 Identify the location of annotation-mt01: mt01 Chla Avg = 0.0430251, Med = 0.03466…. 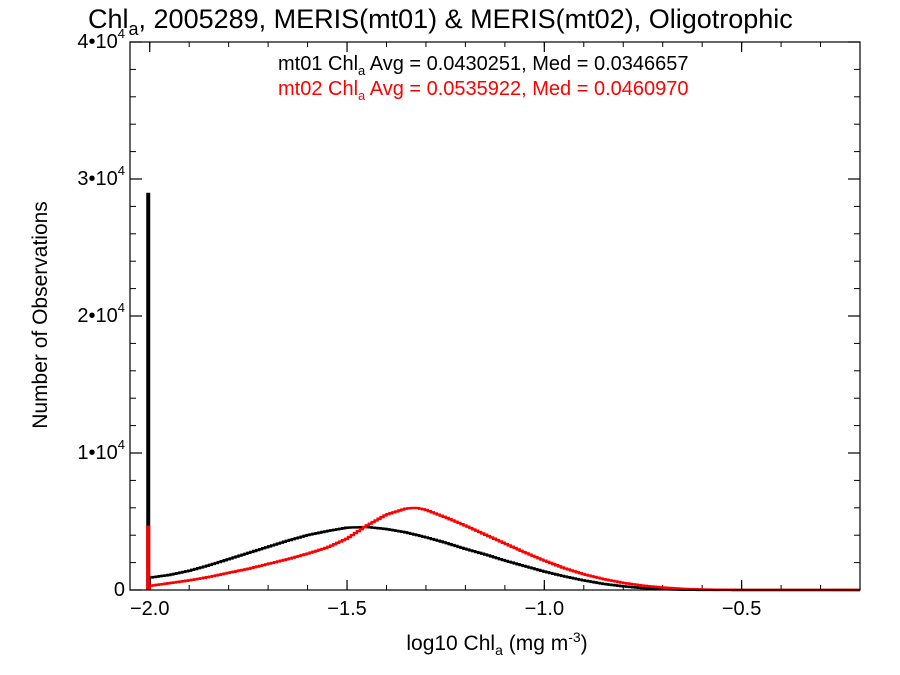
(483, 65).